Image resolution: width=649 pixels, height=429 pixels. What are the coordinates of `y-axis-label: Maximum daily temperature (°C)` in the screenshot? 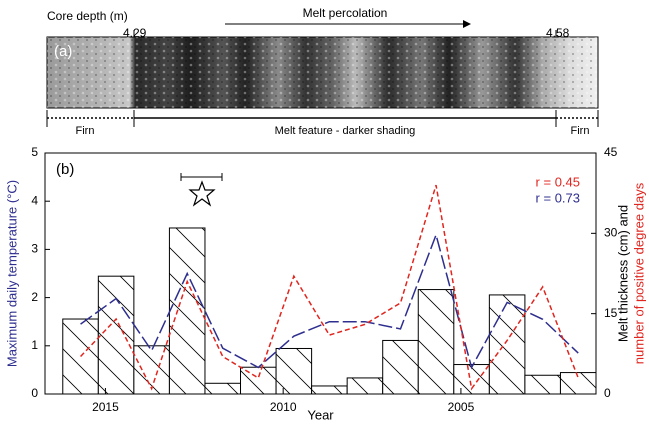 It's located at (11, 273).